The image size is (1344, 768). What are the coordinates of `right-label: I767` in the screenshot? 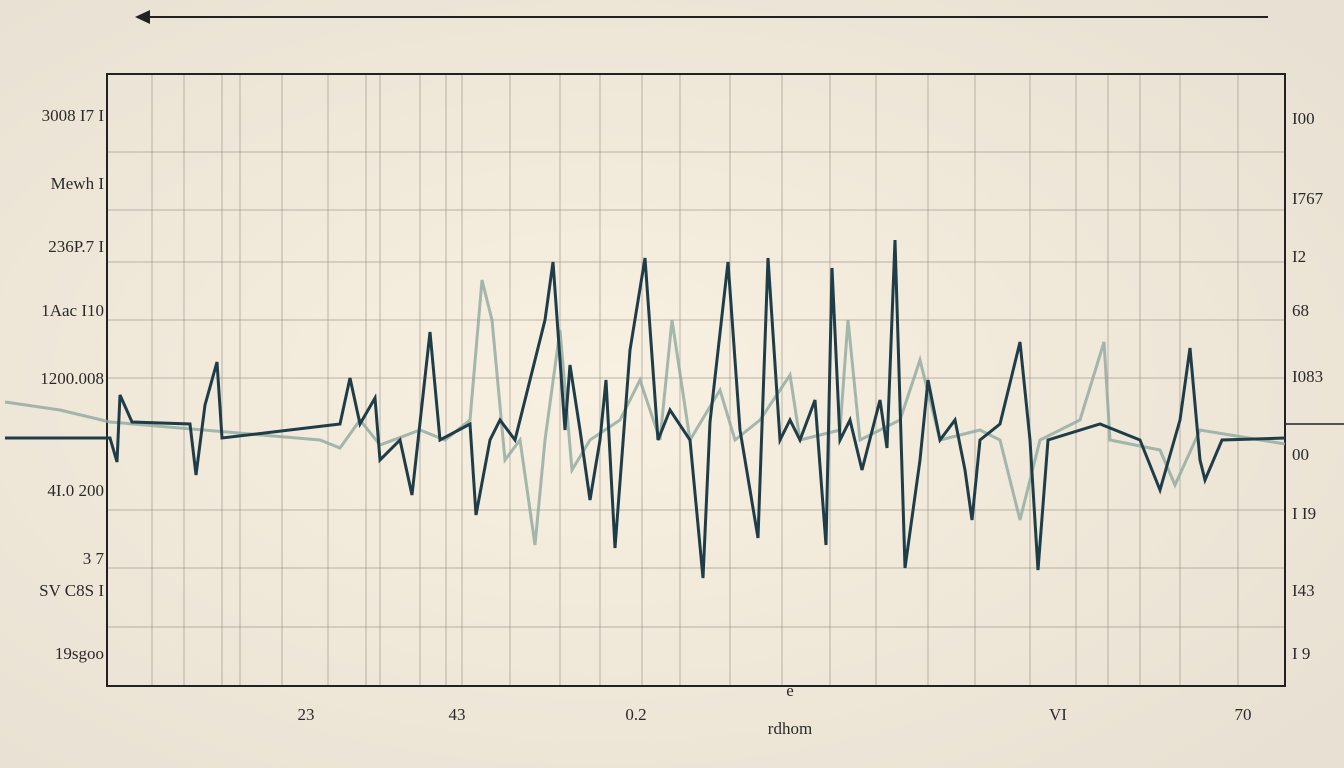 It's located at (1308, 198).